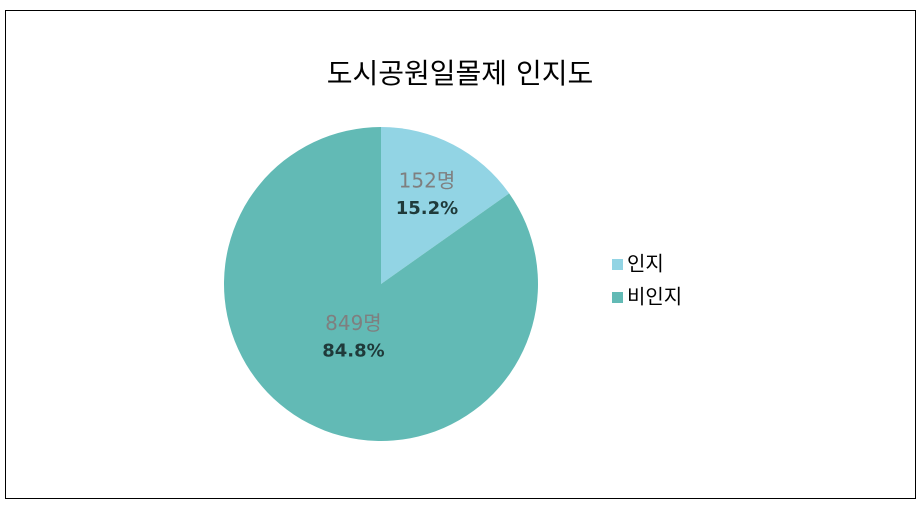  What do you see at coordinates (353, 323) in the screenshot?
I see `count-label: 849명` at bounding box center [353, 323].